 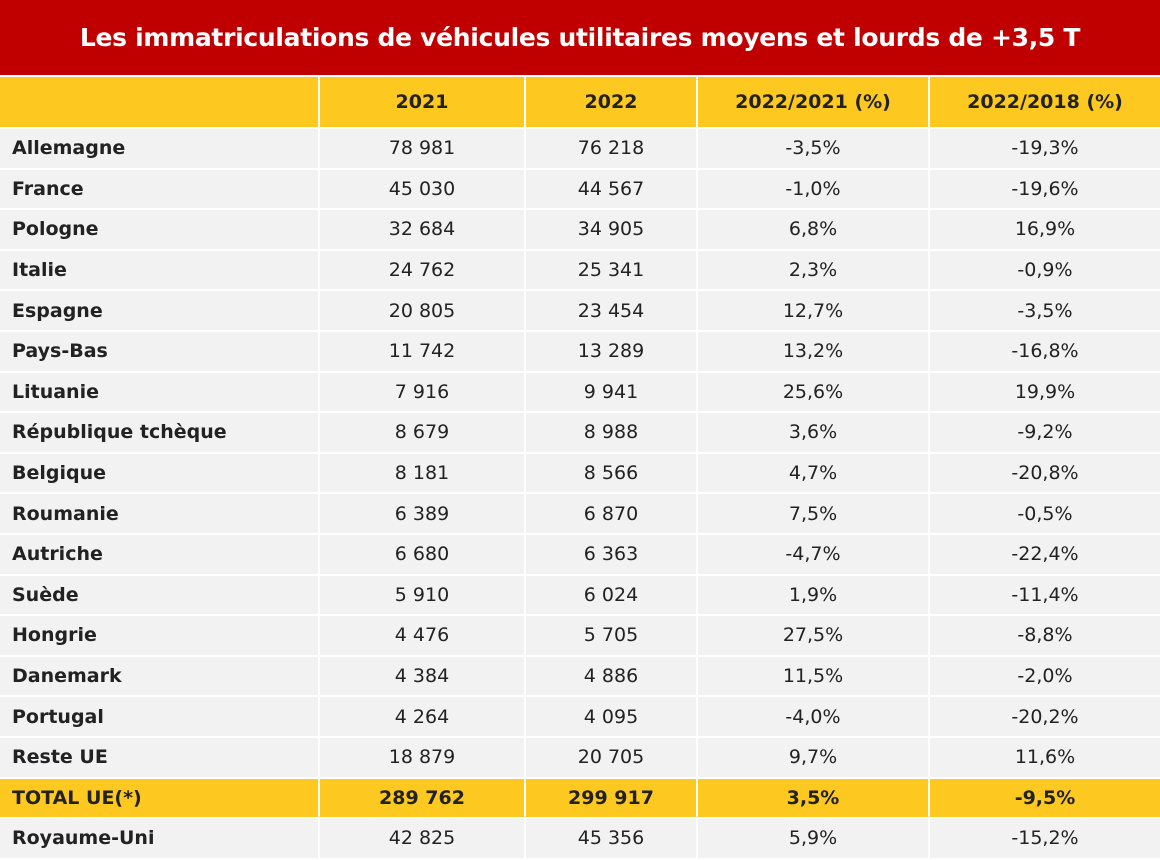 I want to click on value-2022-cell: 76 218, so click(x=611, y=148).